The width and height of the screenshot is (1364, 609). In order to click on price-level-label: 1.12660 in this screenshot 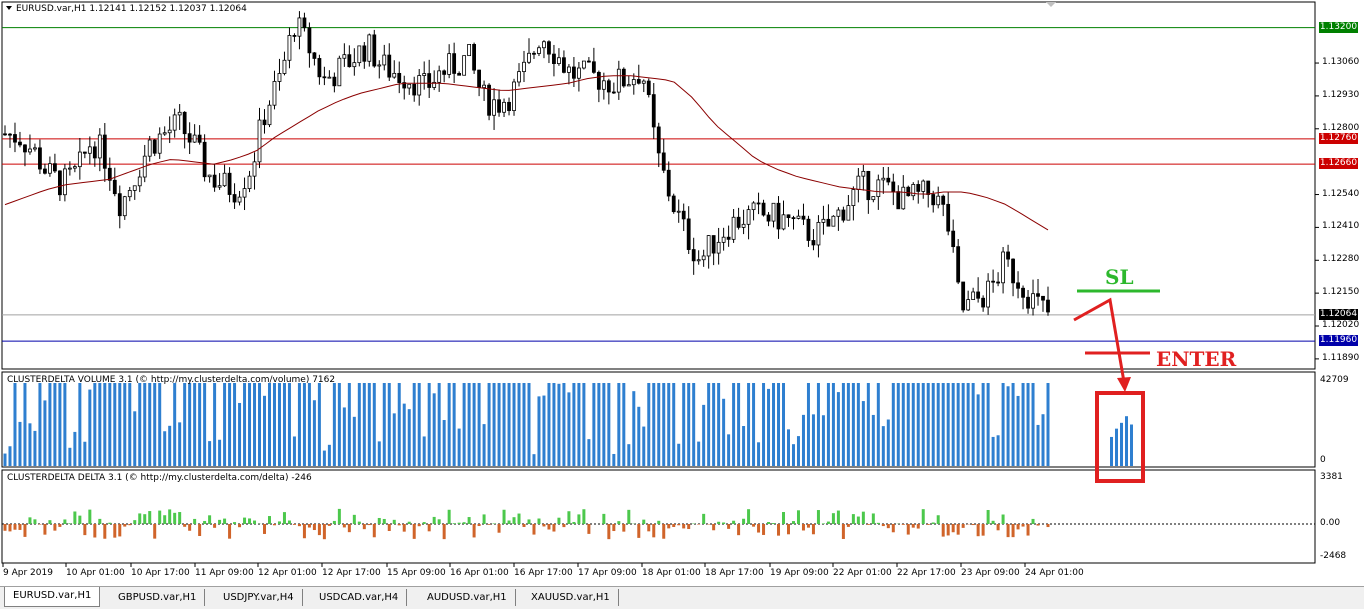, I will do `click(1338, 163)`.